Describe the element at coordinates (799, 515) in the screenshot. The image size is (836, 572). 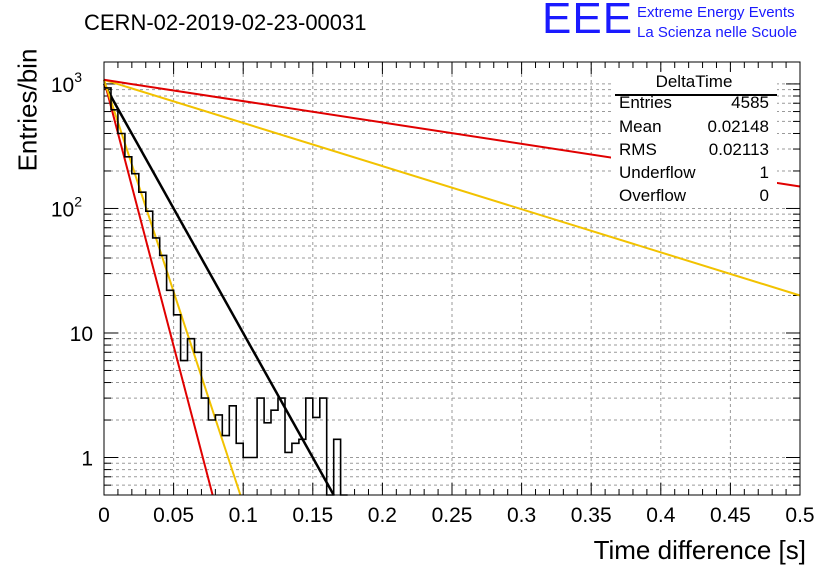
I see `x-tick-label: 0.5` at that location.